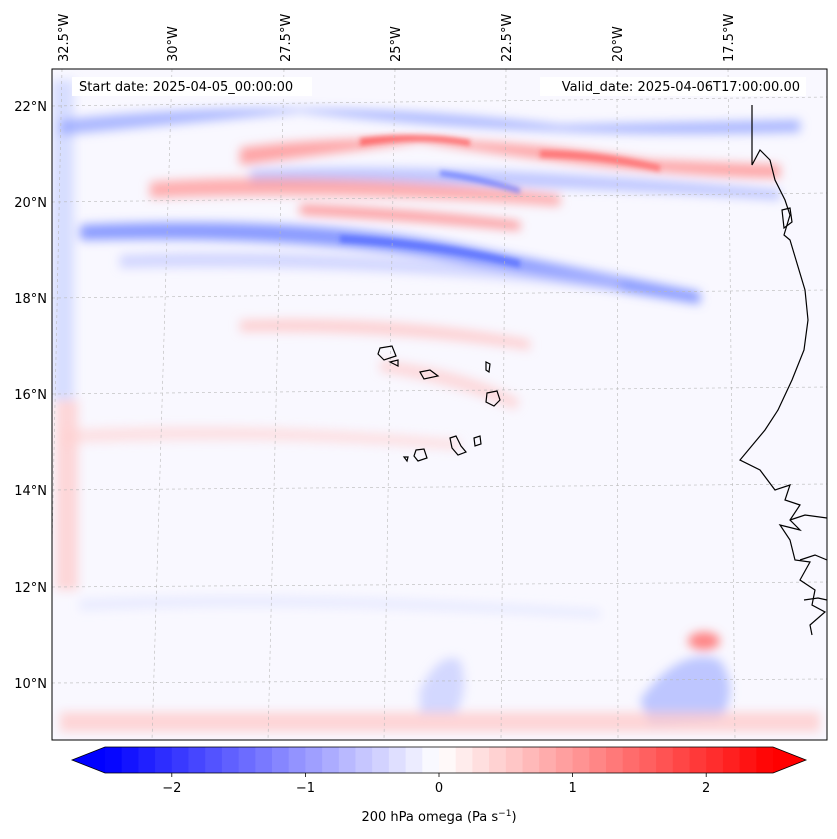 The width and height of the screenshot is (837, 839). What do you see at coordinates (30, 588) in the screenshot?
I see `lat-label-12n: 12°N` at bounding box center [30, 588].